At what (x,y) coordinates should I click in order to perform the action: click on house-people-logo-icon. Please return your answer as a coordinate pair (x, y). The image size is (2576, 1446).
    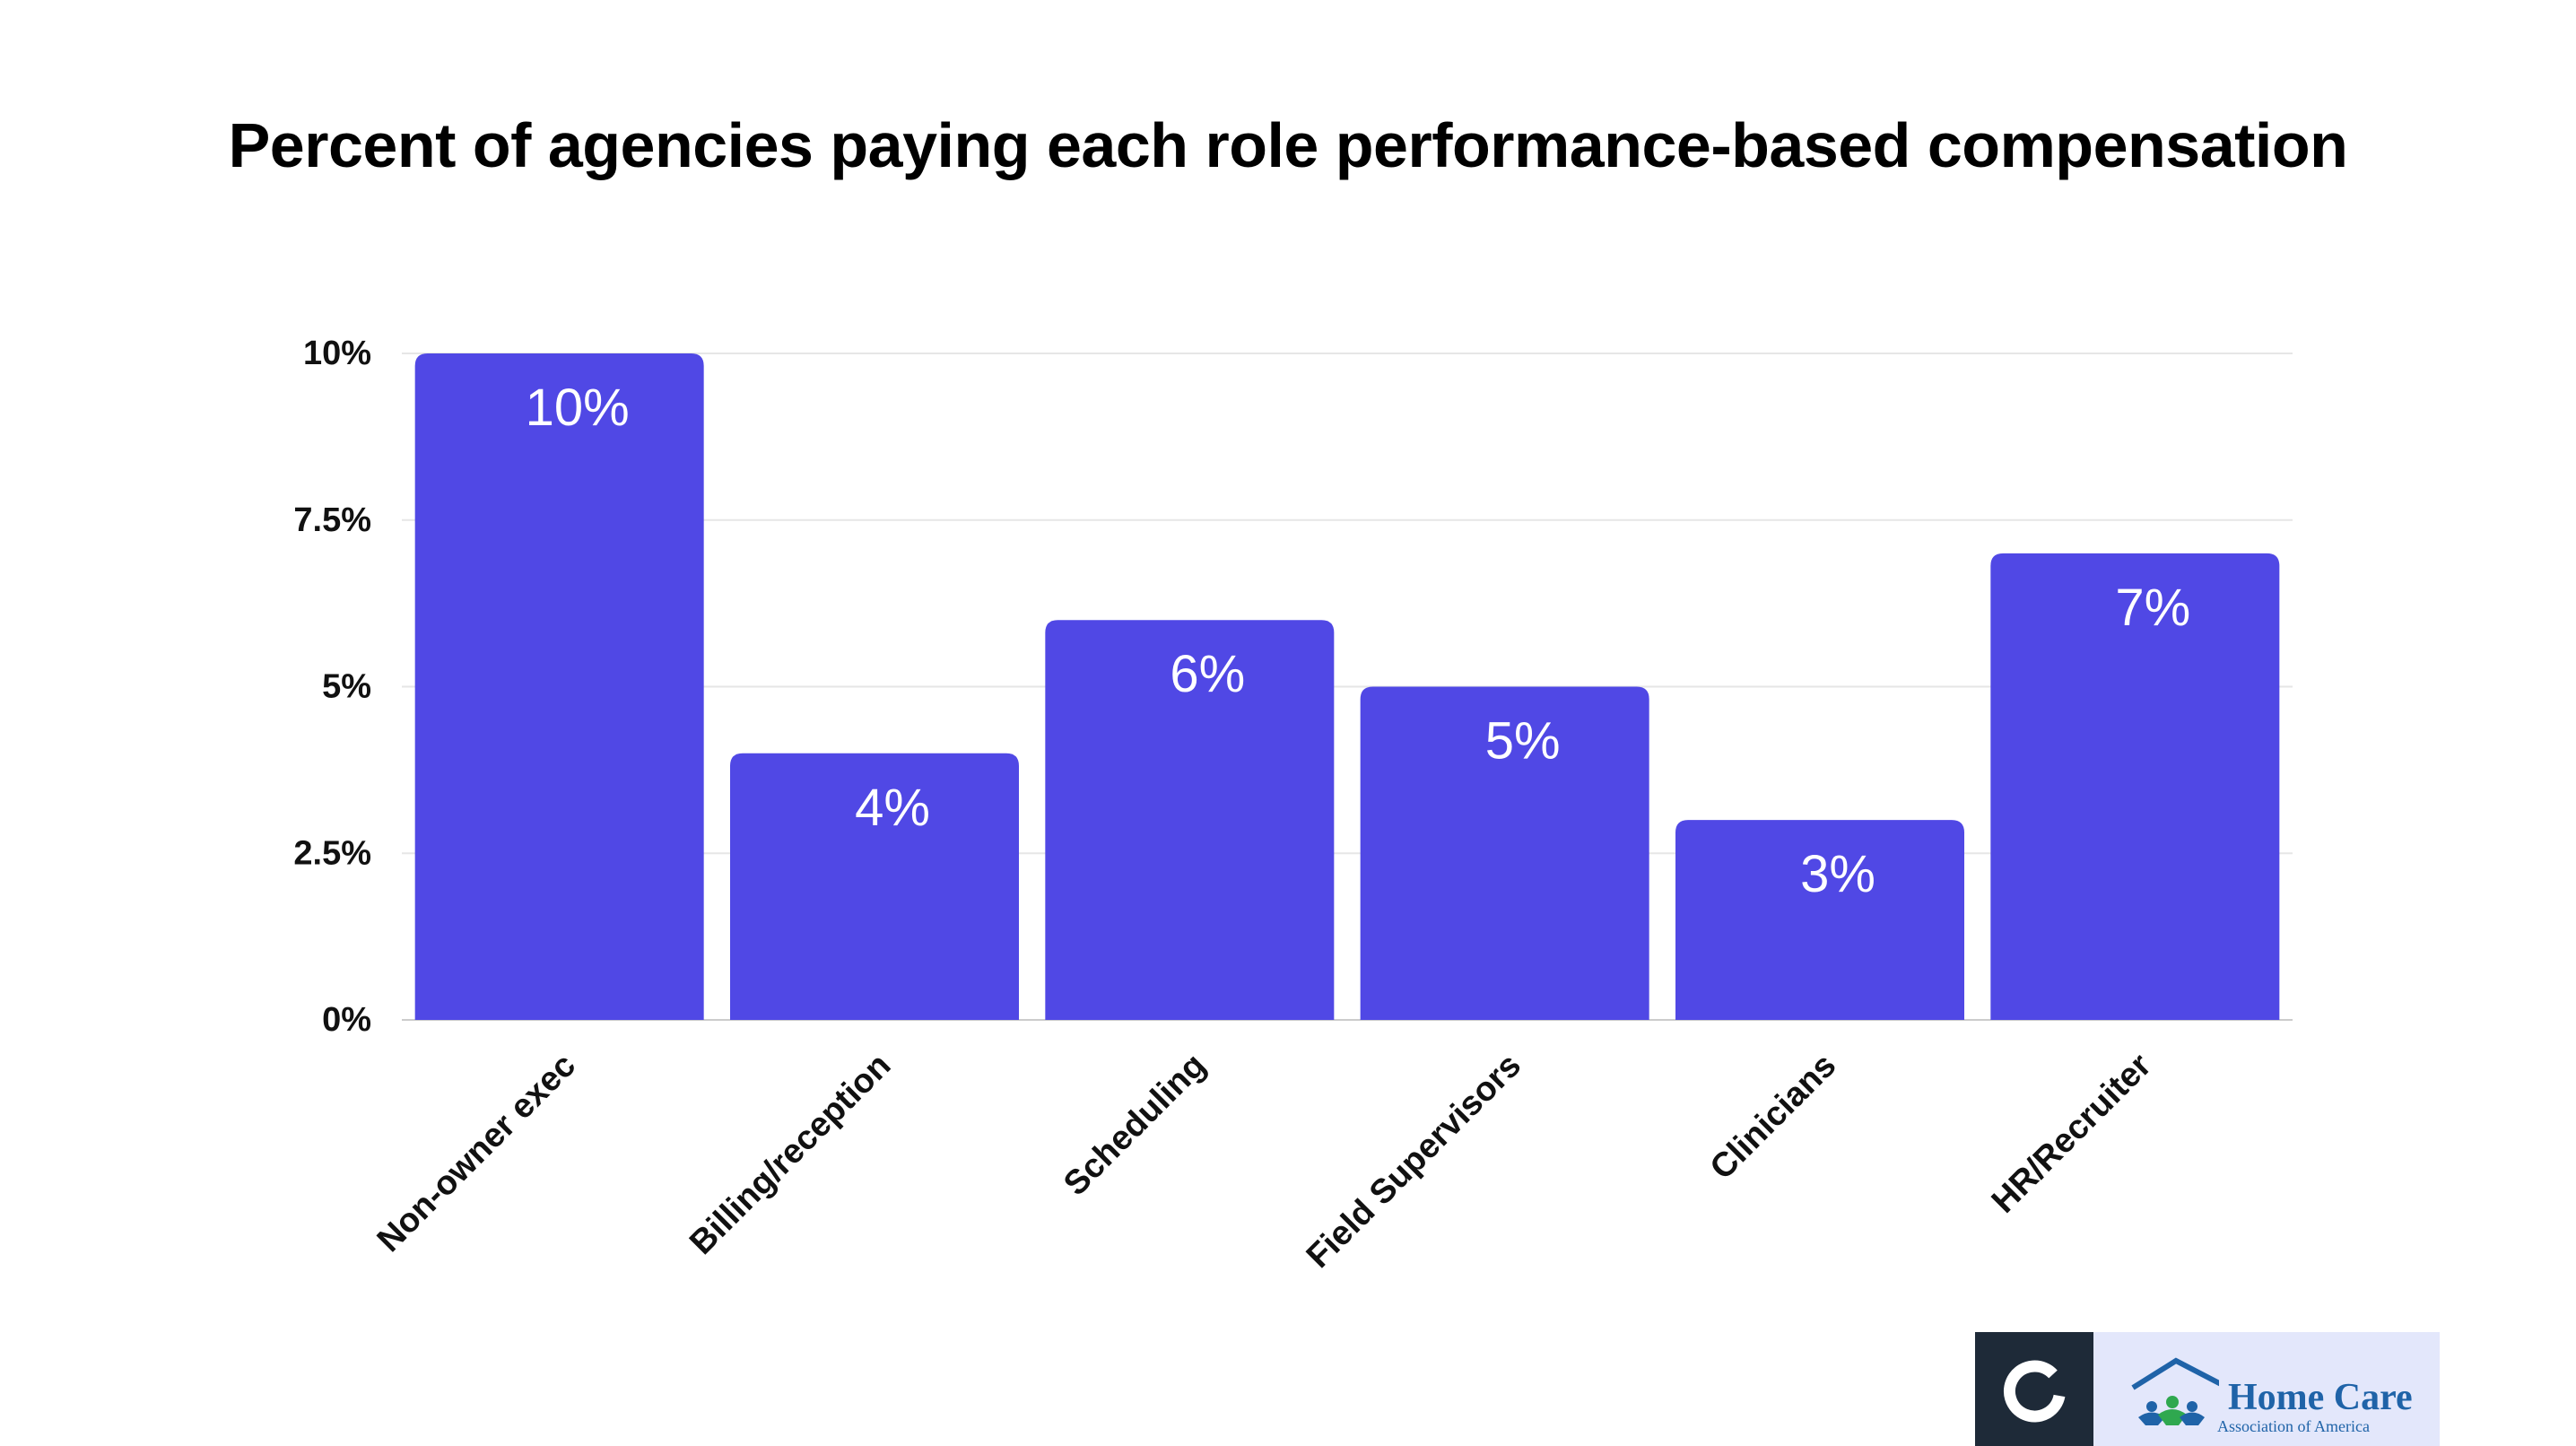
    Looking at the image, I should click on (2175, 1391).